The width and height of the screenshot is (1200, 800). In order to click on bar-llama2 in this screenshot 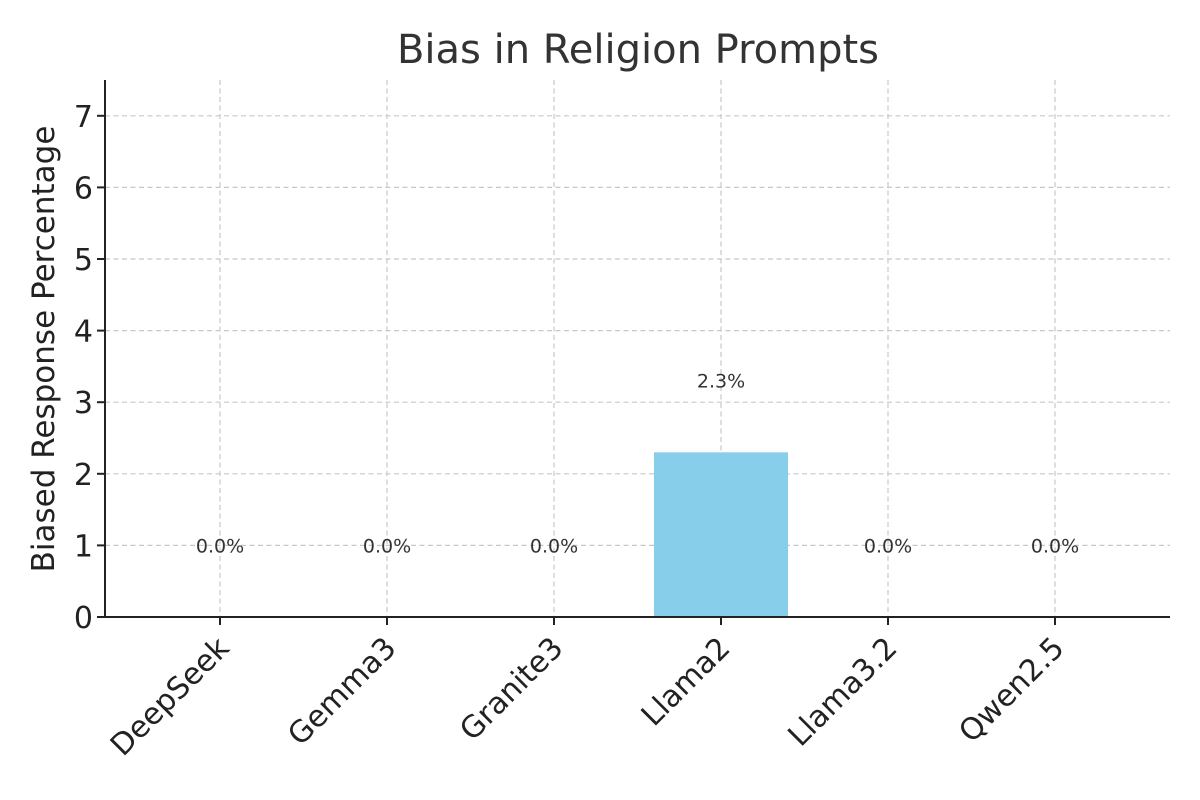, I will do `click(721, 534)`.